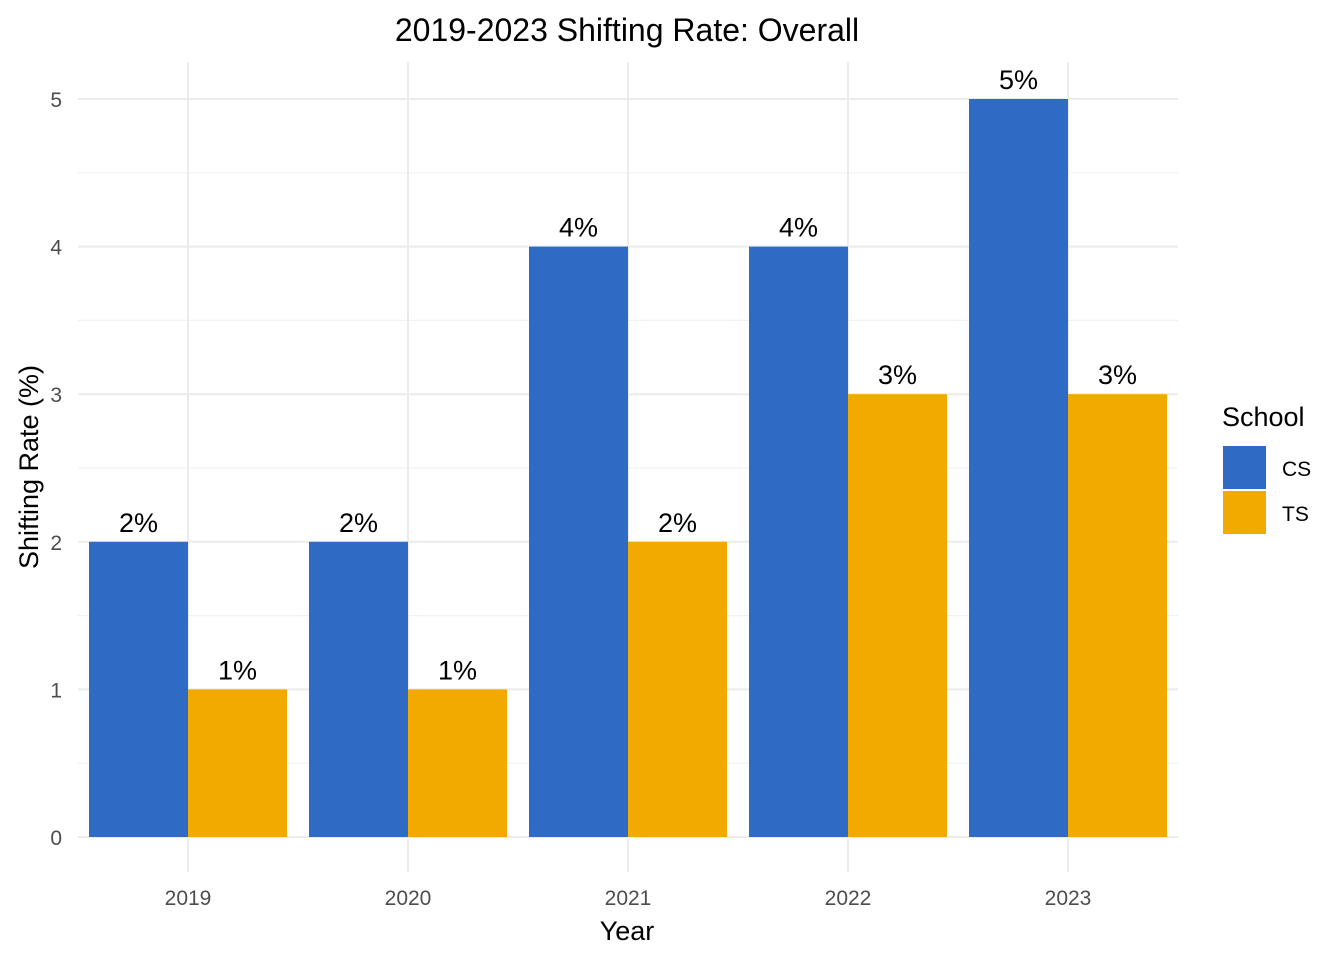 Image resolution: width=1344 pixels, height=965 pixels. I want to click on y-tick-label: 1, so click(56, 690).